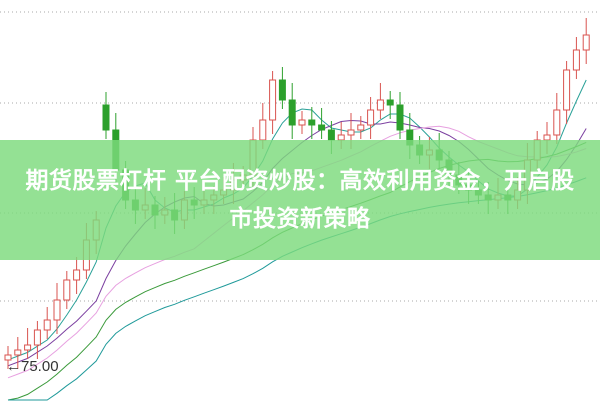  I want to click on price-marker: ←75.00, so click(32, 366).